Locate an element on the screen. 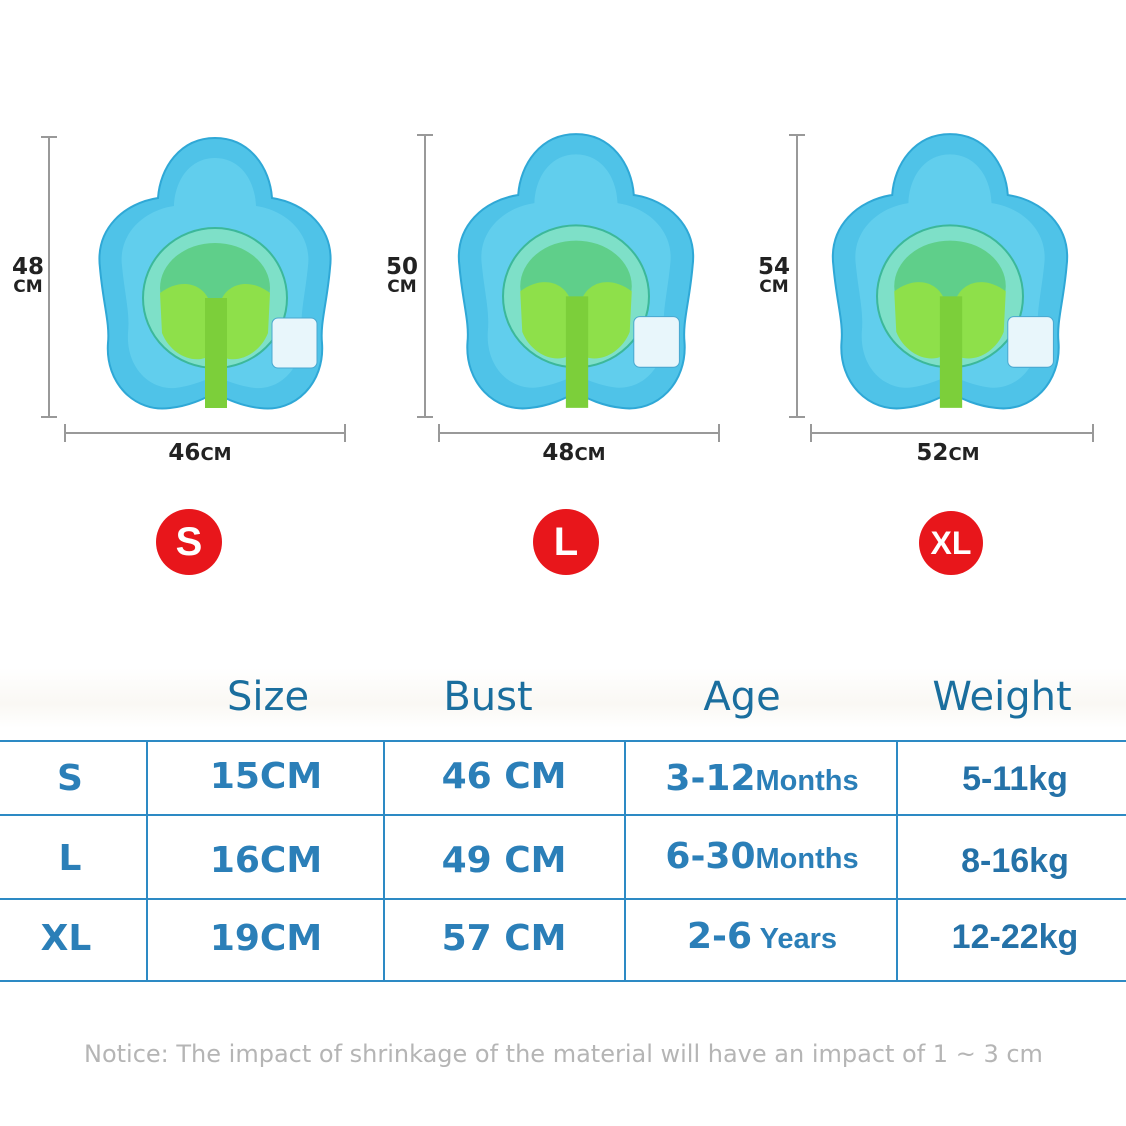 This screenshot has height=1126, width=1126. height-label: 50 CM is located at coordinates (401, 275).